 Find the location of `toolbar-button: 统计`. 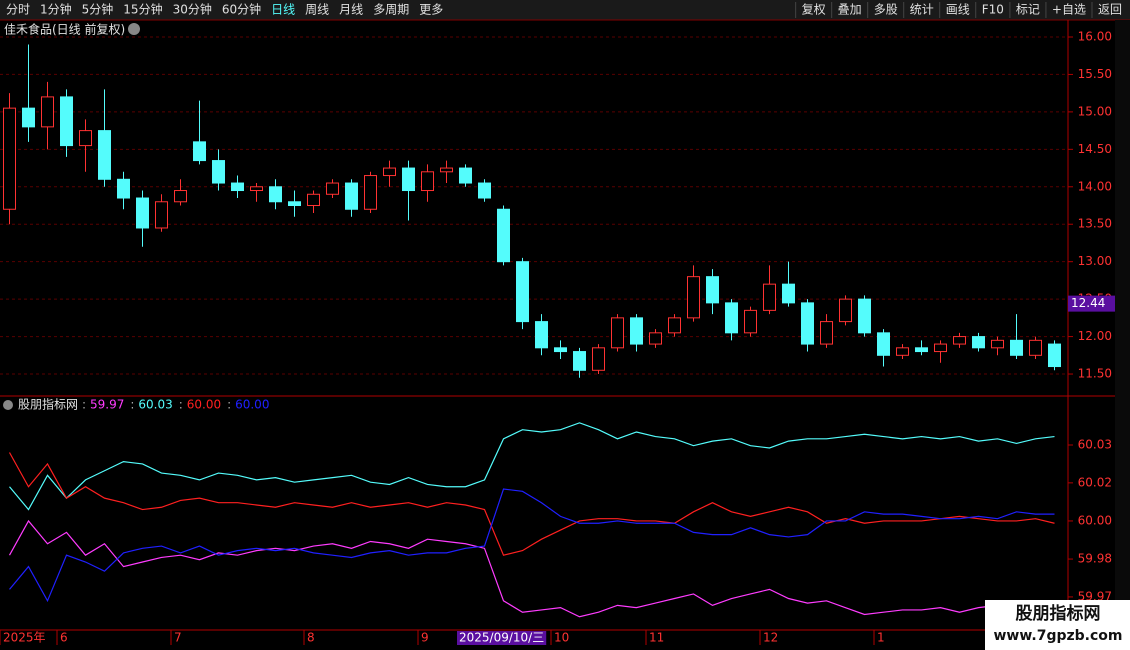

toolbar-button: 统计 is located at coordinates (922, 10).